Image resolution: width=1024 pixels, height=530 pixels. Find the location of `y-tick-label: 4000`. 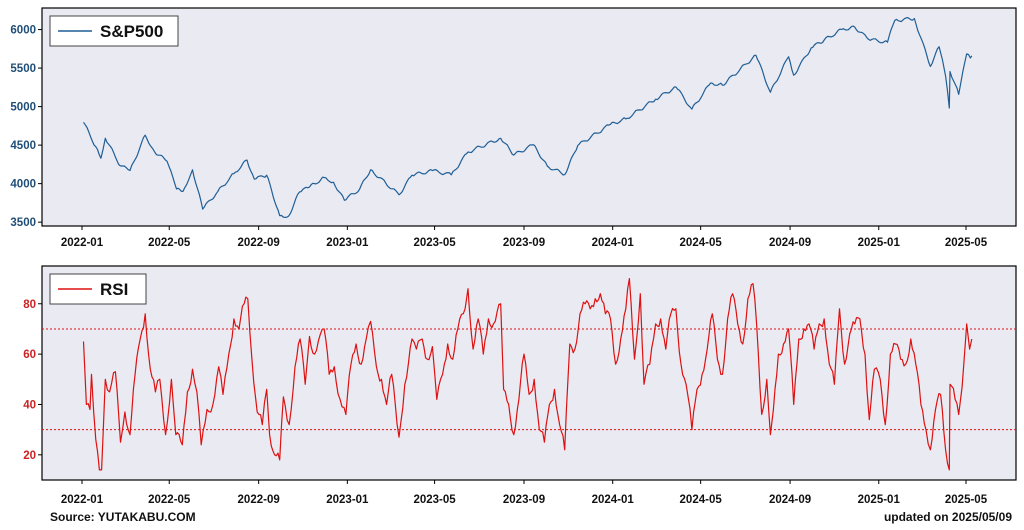

y-tick-label: 4000 is located at coordinates (23, 185).